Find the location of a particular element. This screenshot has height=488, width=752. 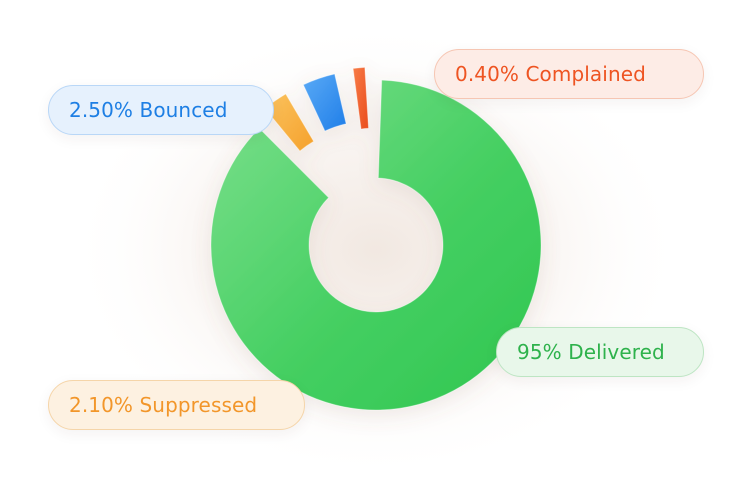

label-delivered: 95% Delivered is located at coordinates (600, 352).